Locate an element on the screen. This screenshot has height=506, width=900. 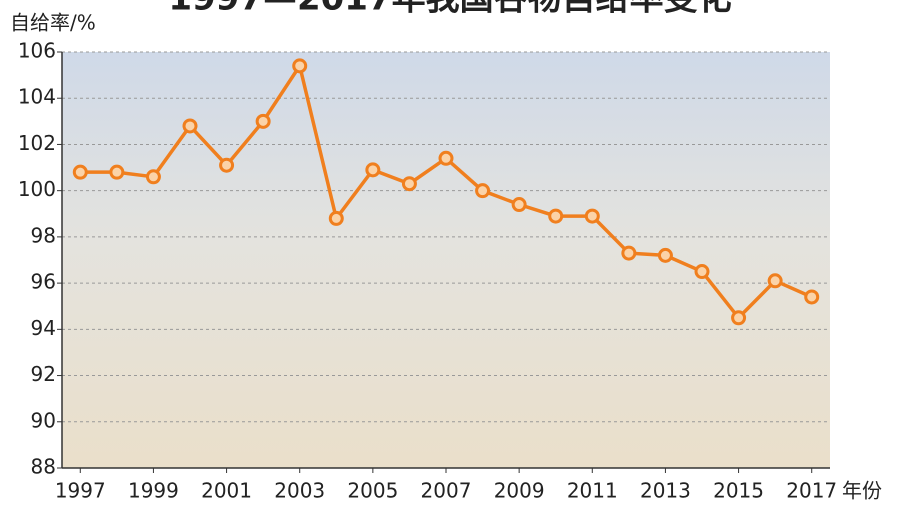
y-axis-label: 自给率/% is located at coordinates (53, 23).